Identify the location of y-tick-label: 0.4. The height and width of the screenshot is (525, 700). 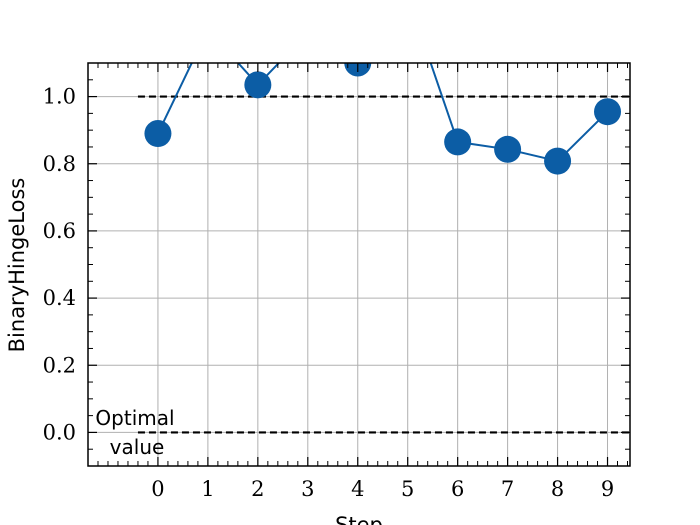
(59, 298).